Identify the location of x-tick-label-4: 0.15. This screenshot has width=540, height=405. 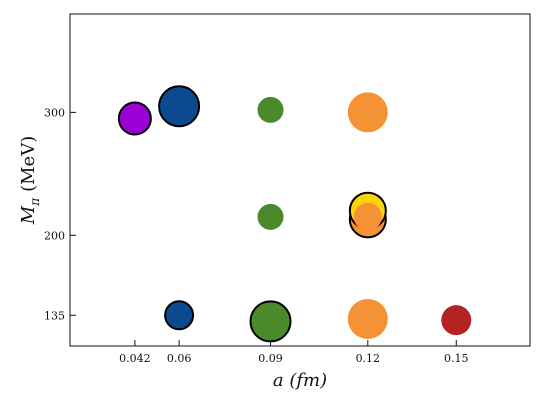
(456, 358).